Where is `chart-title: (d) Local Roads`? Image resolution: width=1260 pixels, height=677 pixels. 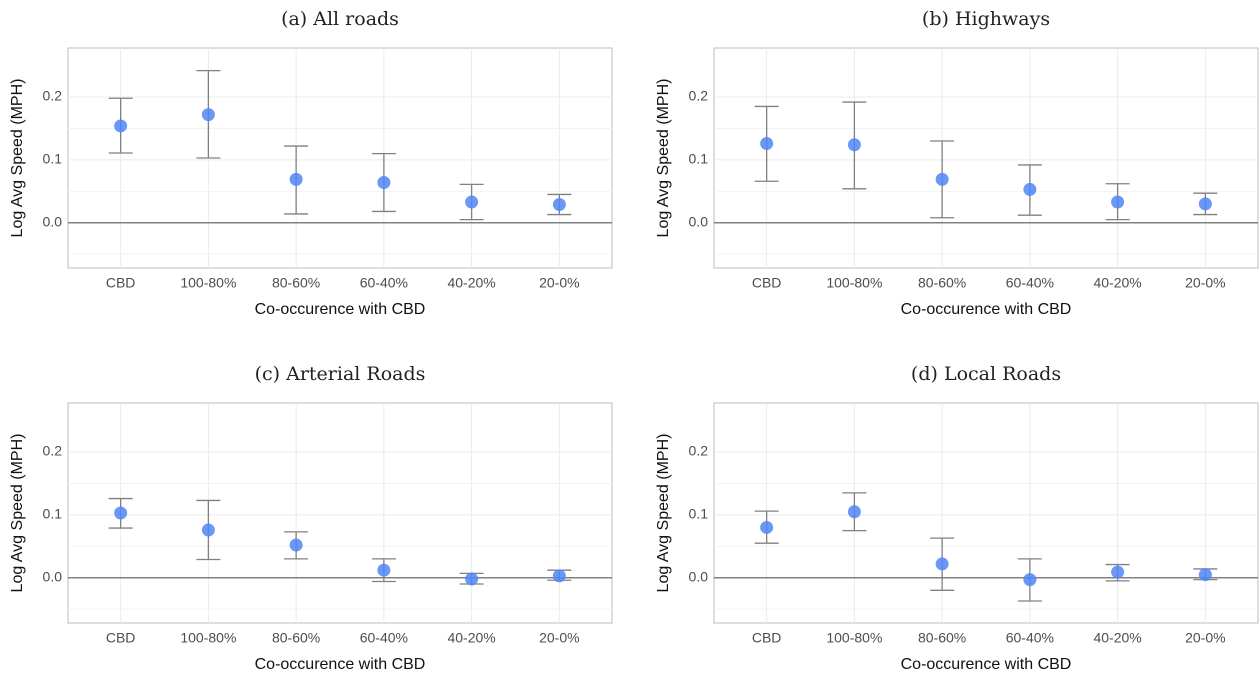
chart-title: (d) Local Roads is located at coordinates (986, 374).